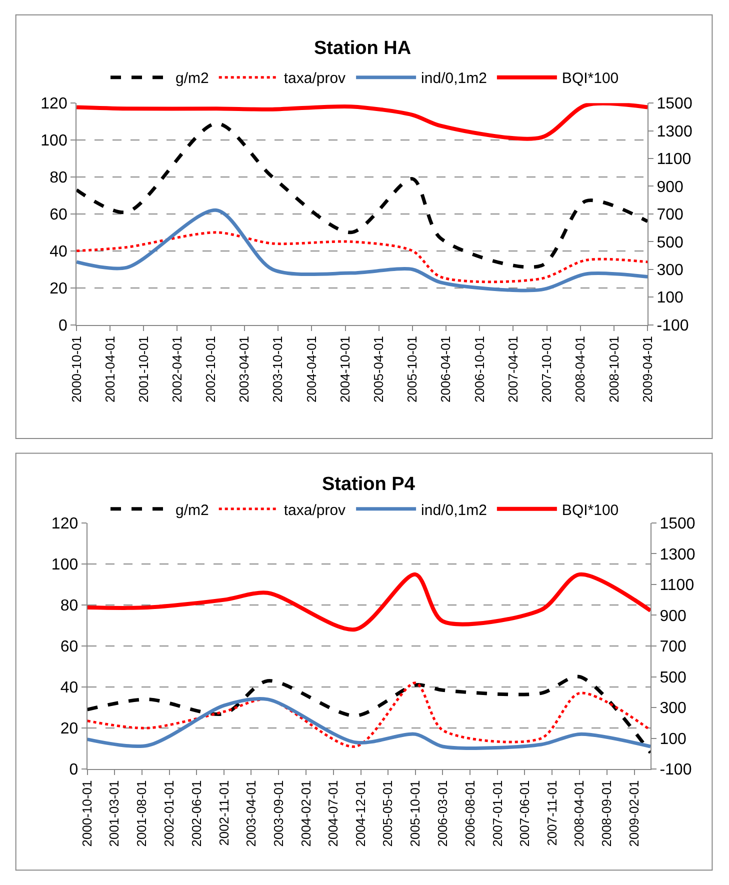 This screenshot has width=729, height=885. Describe the element at coordinates (142, 813) in the screenshot. I see `x-tick-label: 2001-08-01` at that location.